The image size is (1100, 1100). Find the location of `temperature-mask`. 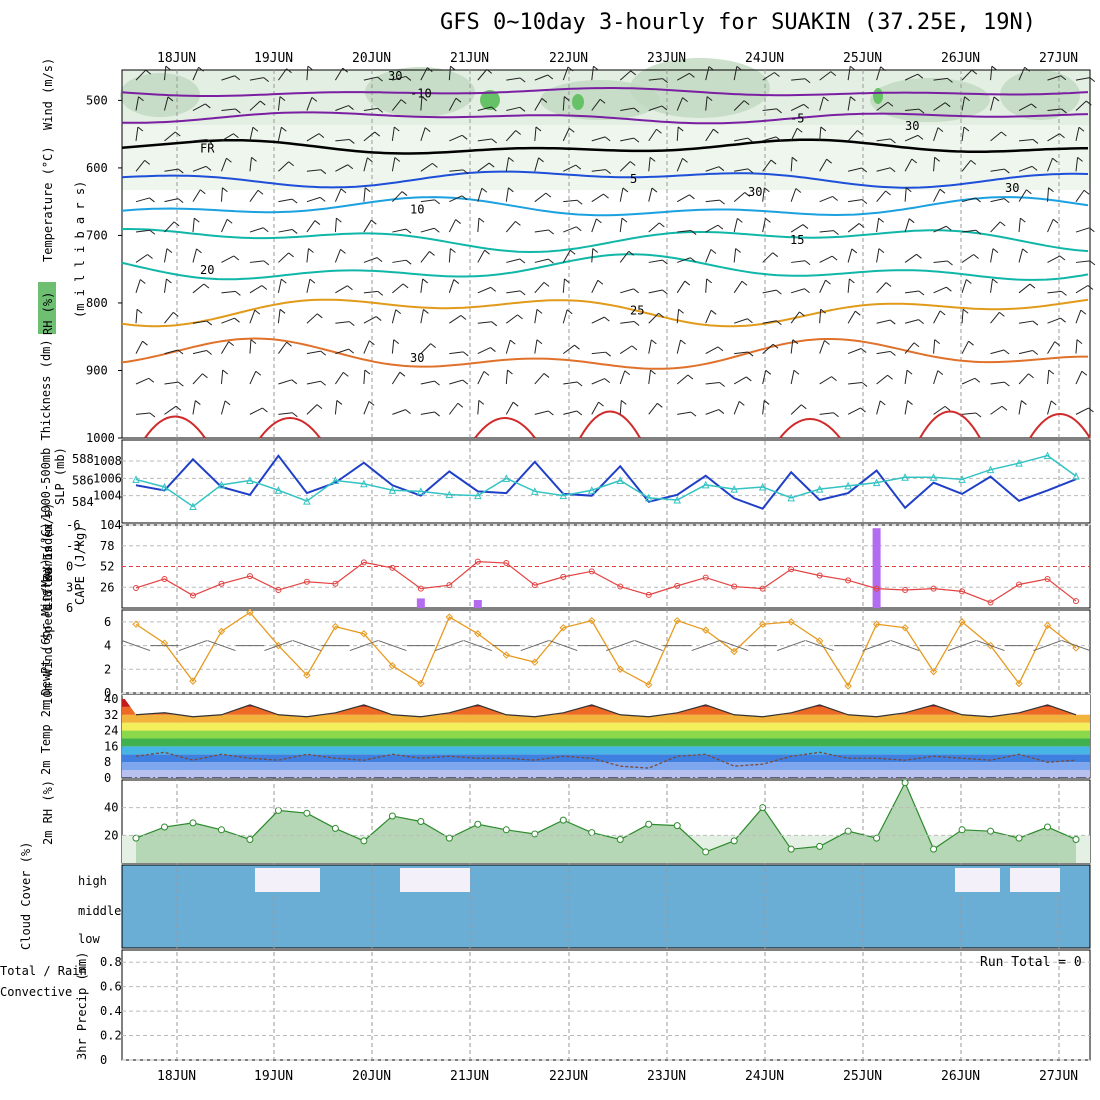

temperature-mask is located at coordinates (606, 706).